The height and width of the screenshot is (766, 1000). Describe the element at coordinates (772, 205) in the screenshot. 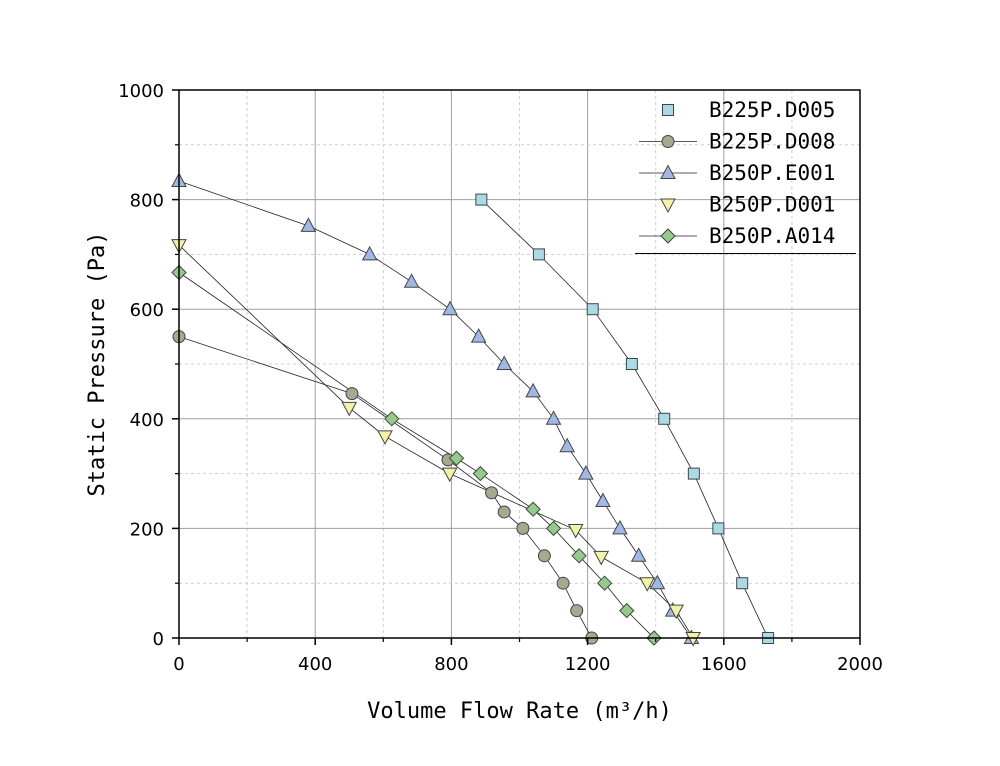

I see `legend-label: B250P.D001` at that location.